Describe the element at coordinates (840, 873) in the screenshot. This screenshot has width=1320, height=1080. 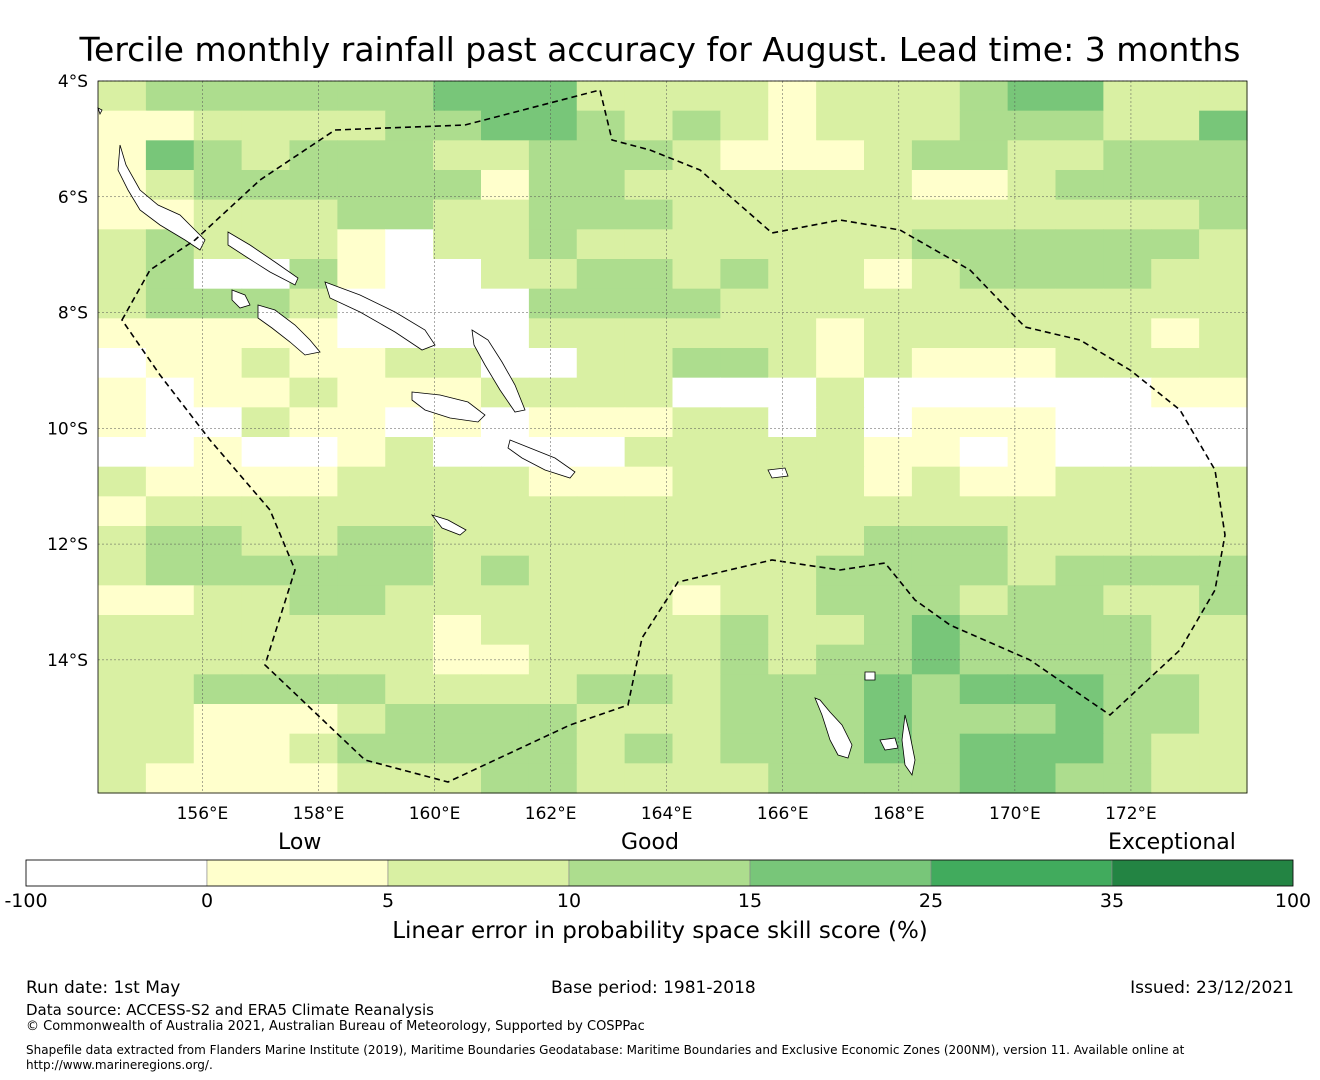
I see `colorbar-segment` at that location.